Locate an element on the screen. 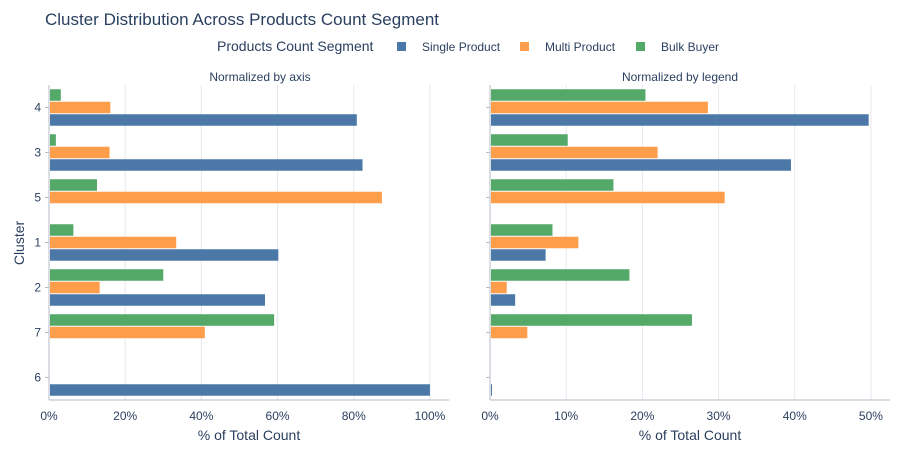 This screenshot has width=900, height=450. legend-item-bulk-buyer: Bulk Buyer is located at coordinates (677, 47).